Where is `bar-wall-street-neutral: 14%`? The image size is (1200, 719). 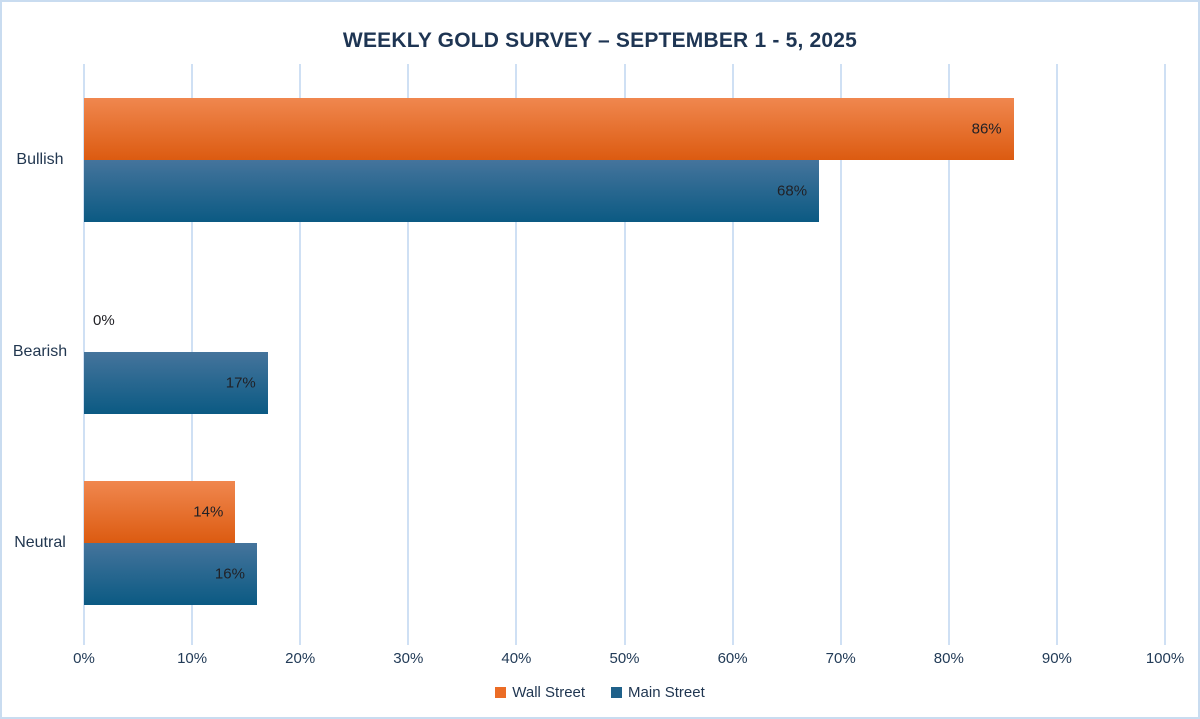
bar-wall-street-neutral: 14% is located at coordinates (160, 512).